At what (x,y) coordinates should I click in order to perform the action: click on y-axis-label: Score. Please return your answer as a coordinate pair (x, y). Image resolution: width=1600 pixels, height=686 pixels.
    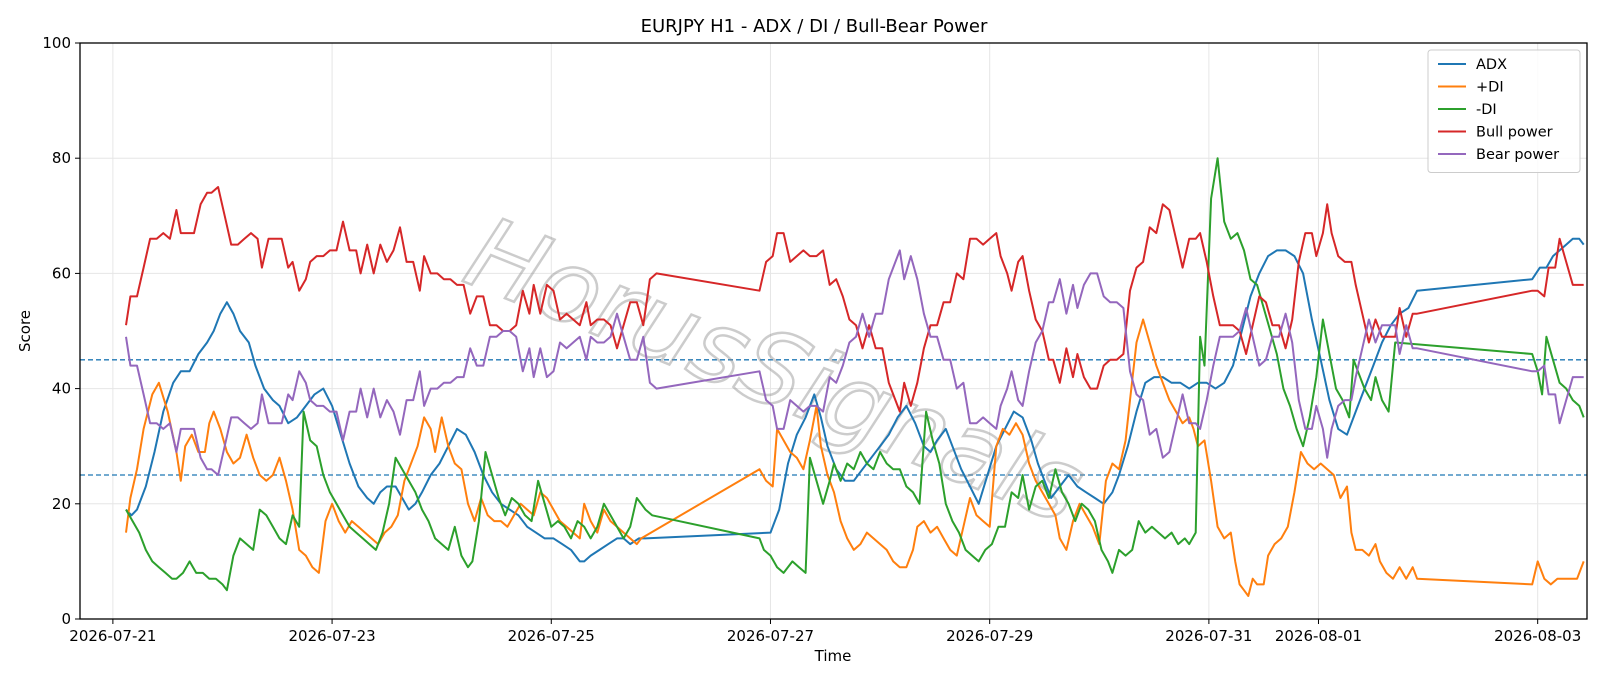
    Looking at the image, I should click on (25, 331).